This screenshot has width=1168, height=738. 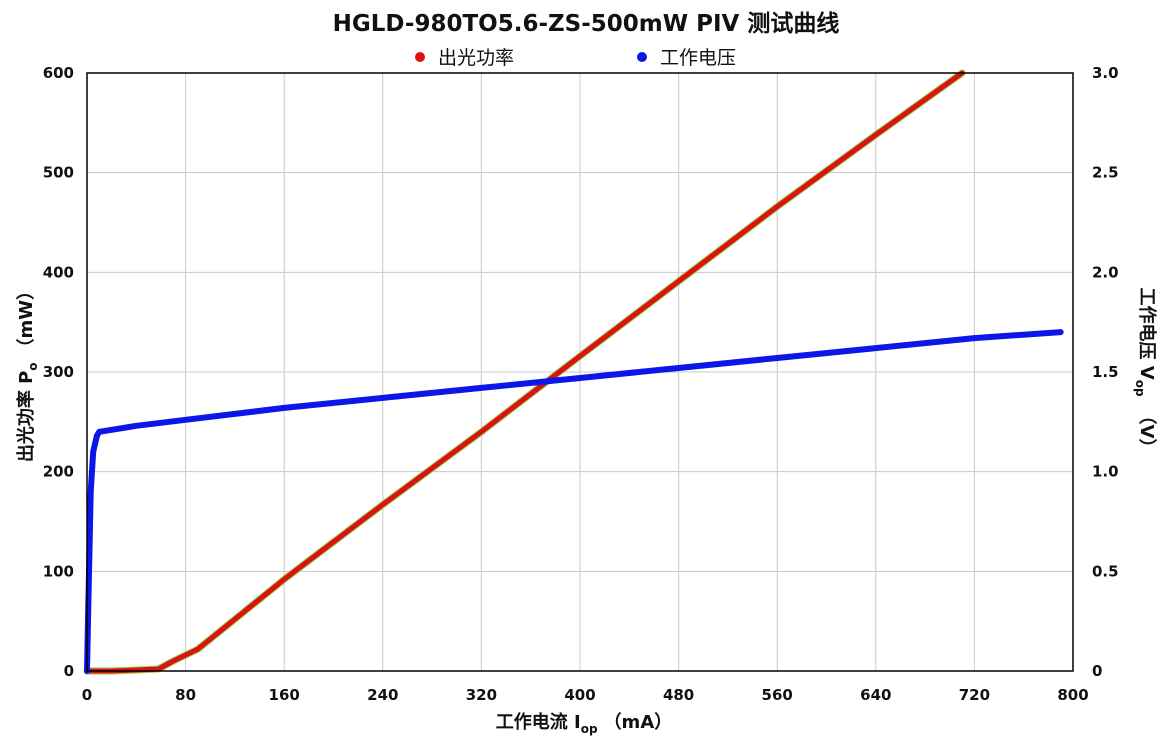 What do you see at coordinates (1097, 671) in the screenshot?
I see `y-right-tick-label: 0` at bounding box center [1097, 671].